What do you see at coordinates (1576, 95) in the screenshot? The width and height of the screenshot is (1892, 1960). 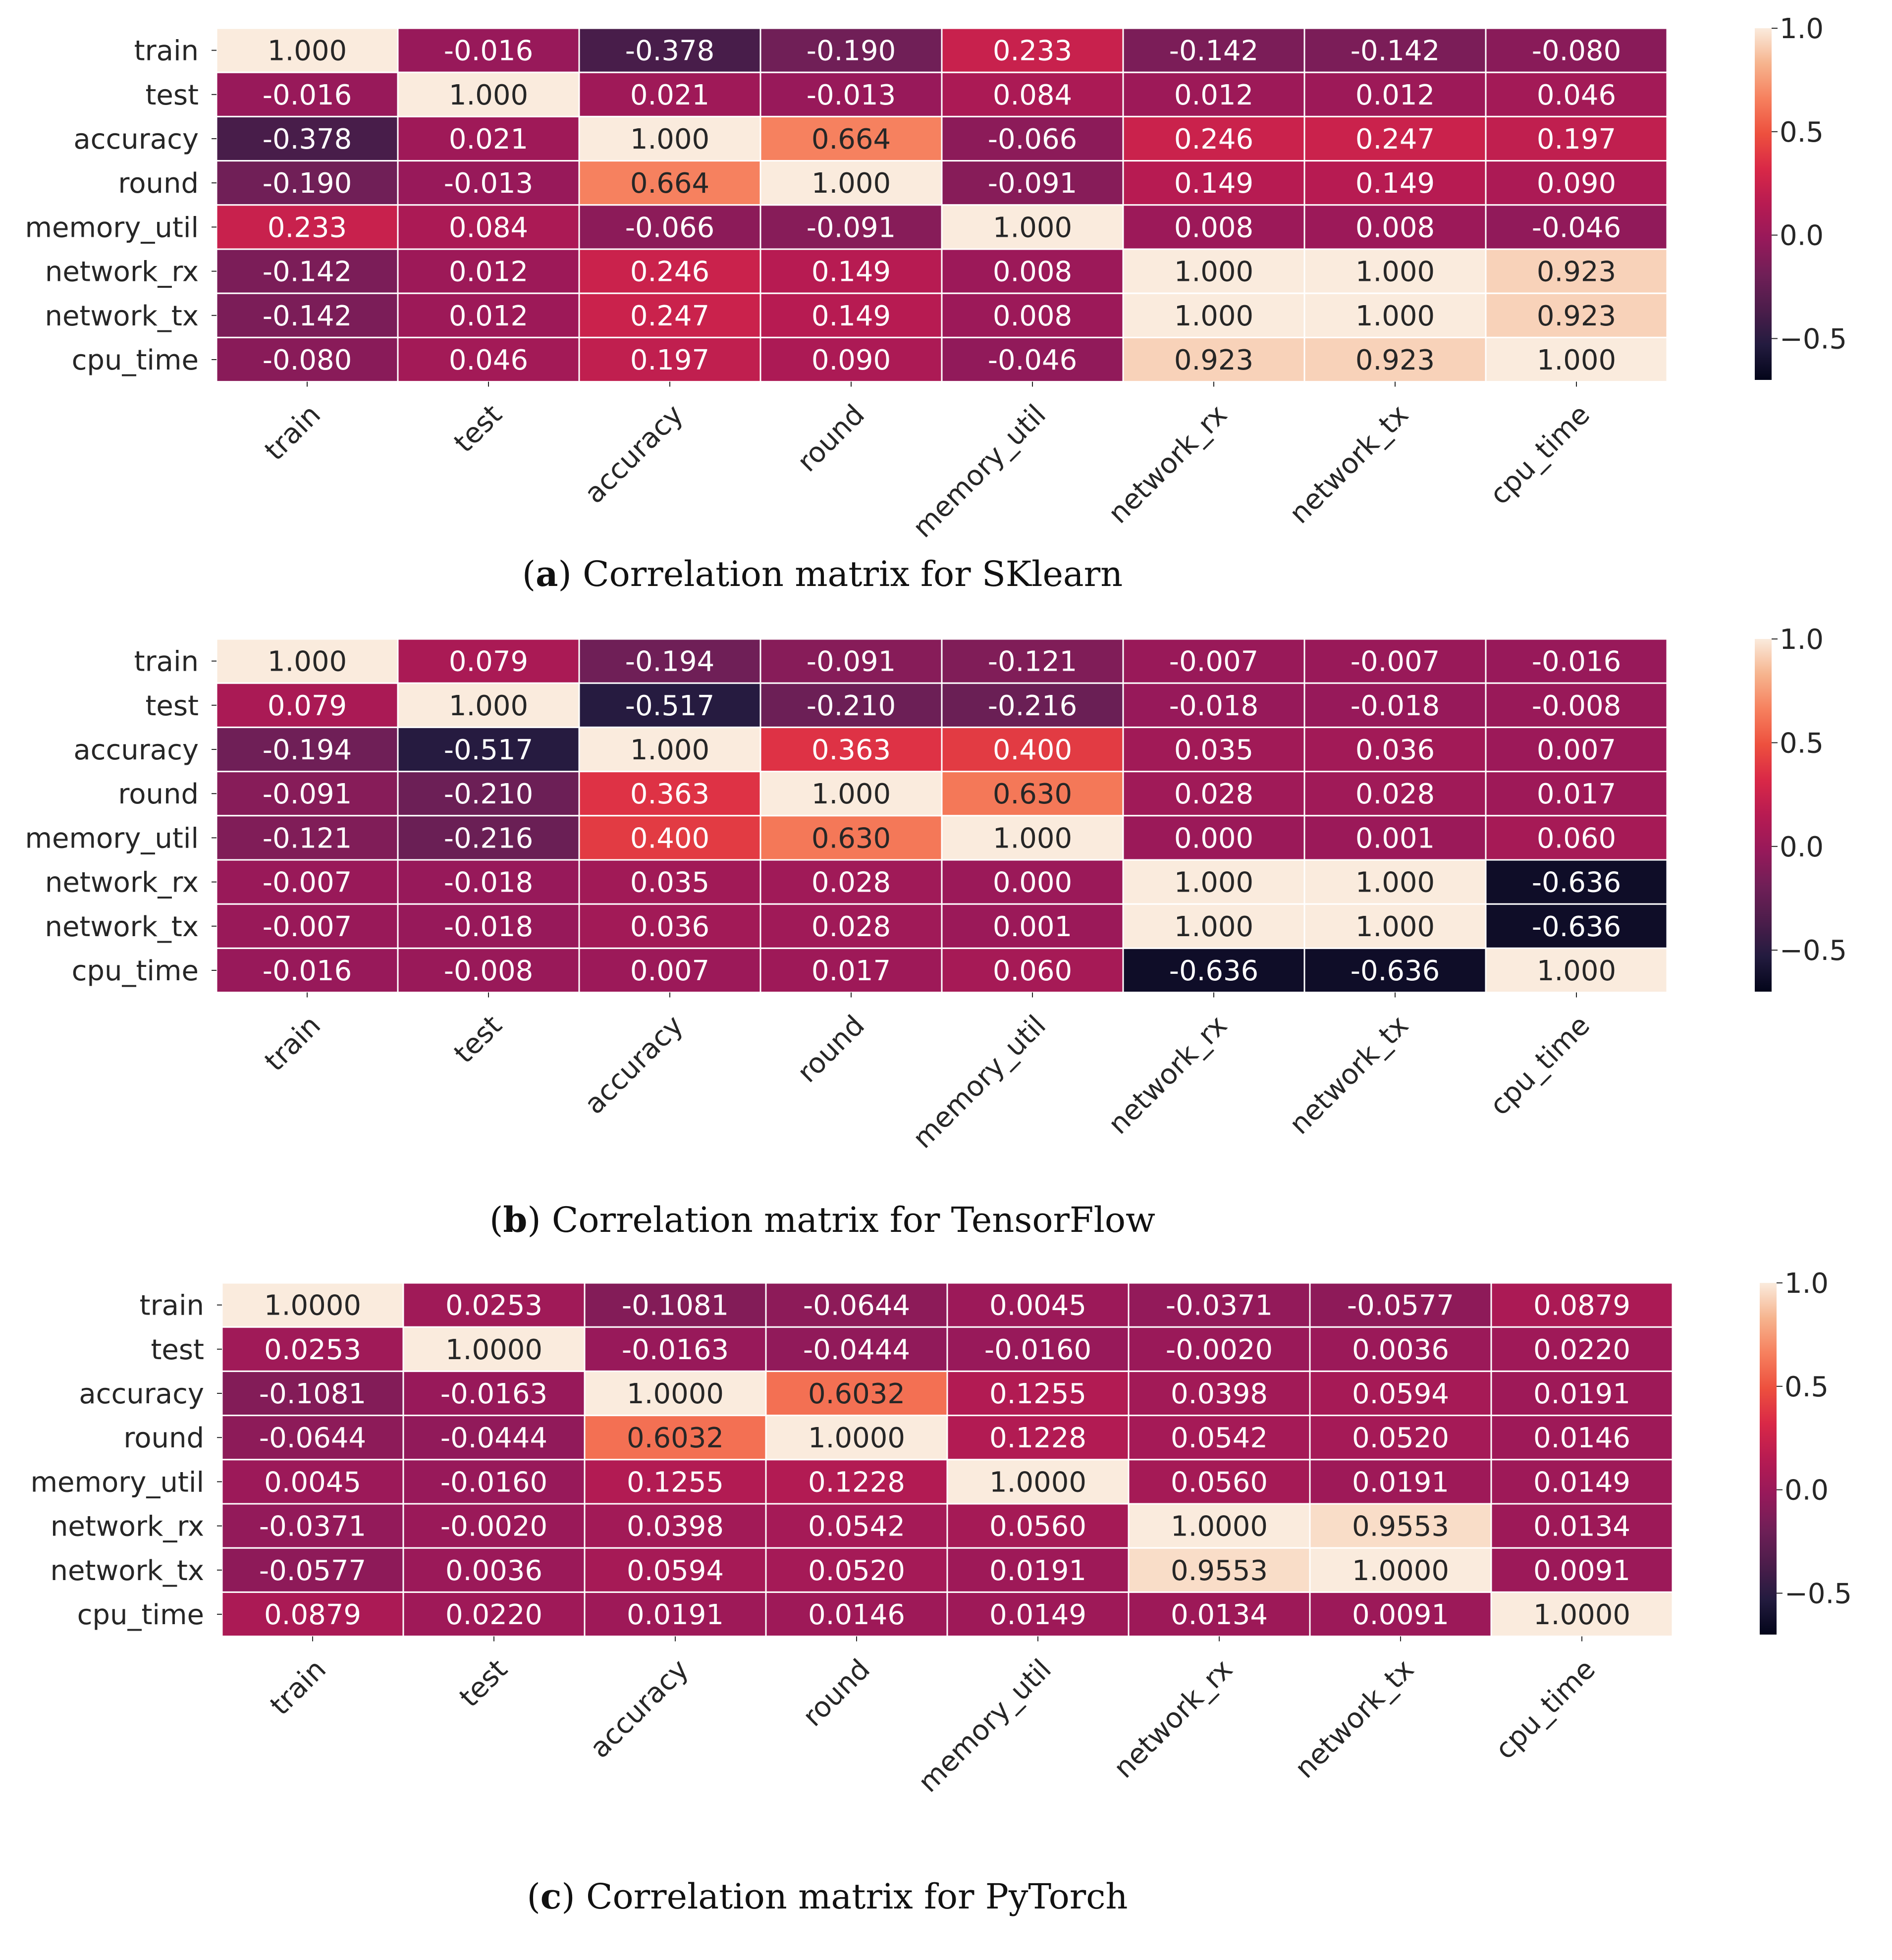 I see `cell-value-label: 0.046` at bounding box center [1576, 95].